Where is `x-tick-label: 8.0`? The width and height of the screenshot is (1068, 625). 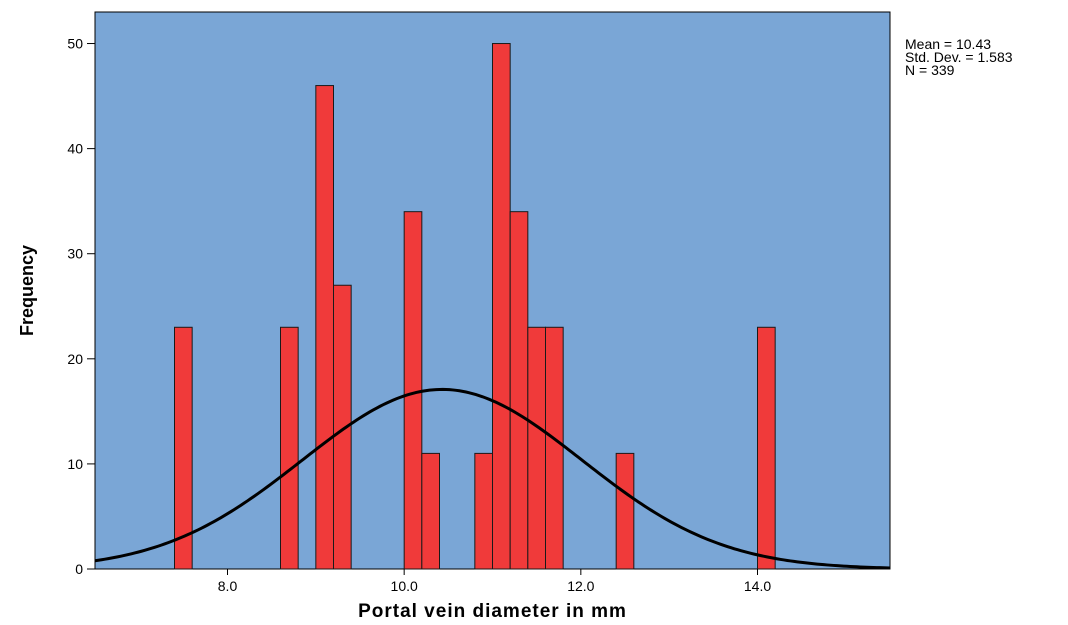
x-tick-label: 8.0 is located at coordinates (228, 586).